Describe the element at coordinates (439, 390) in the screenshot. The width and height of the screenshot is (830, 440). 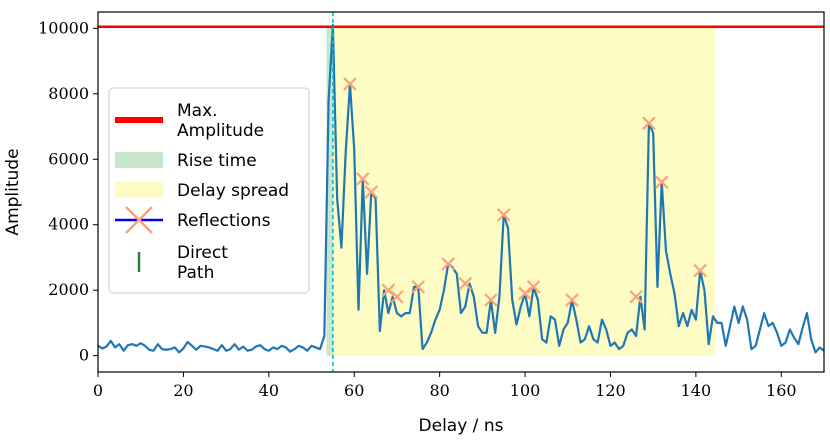
I see `x-tick-label: 80` at that location.